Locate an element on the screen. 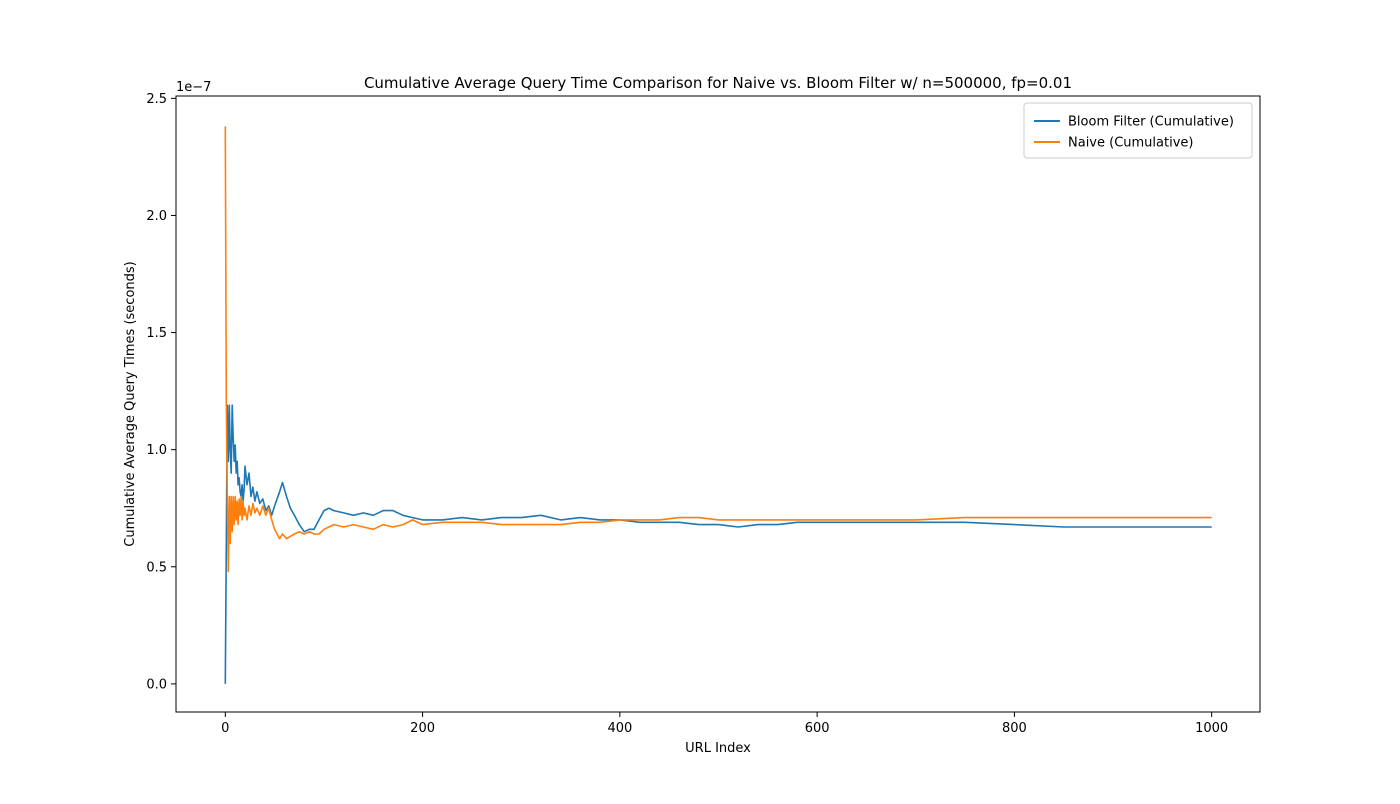  x-tick-label: 600 is located at coordinates (817, 728).